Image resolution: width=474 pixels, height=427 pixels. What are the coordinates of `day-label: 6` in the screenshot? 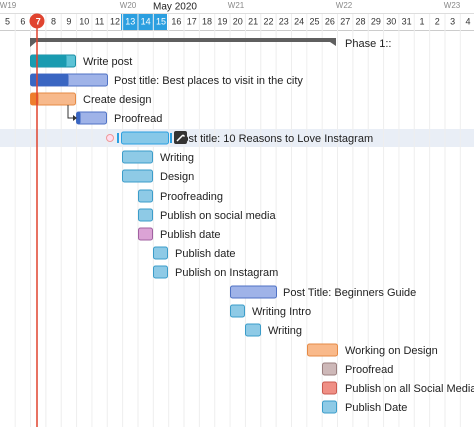 It's located at (22, 21).